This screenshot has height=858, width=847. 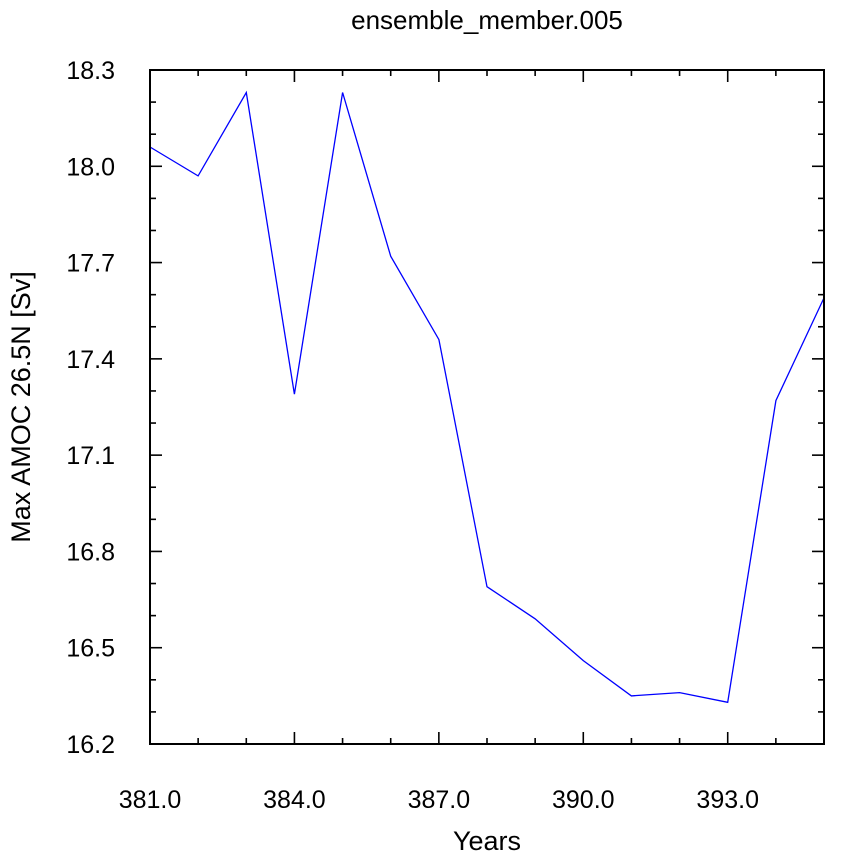 What do you see at coordinates (21, 407) in the screenshot?
I see `y-axis-label: Max AMOC 26.5N [Sv]` at bounding box center [21, 407].